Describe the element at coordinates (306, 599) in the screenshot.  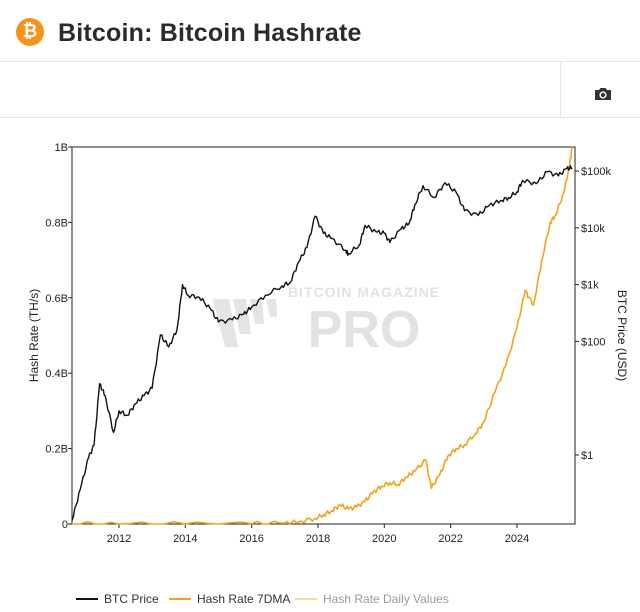
I see `legend-swatch-hash-rate-daily` at that location.